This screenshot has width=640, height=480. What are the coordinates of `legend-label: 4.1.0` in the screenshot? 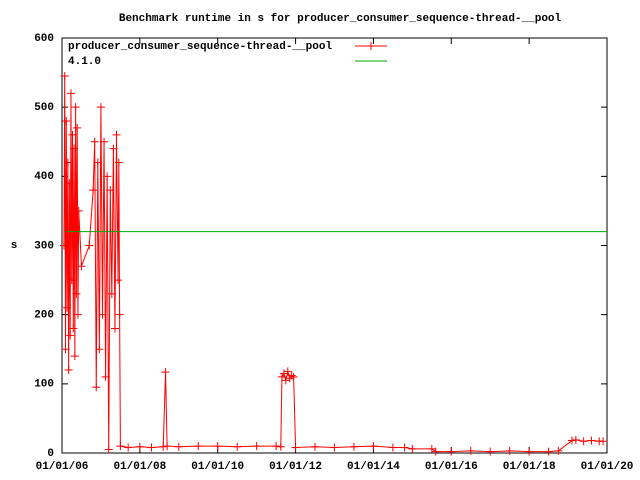 It's located at (84, 62).